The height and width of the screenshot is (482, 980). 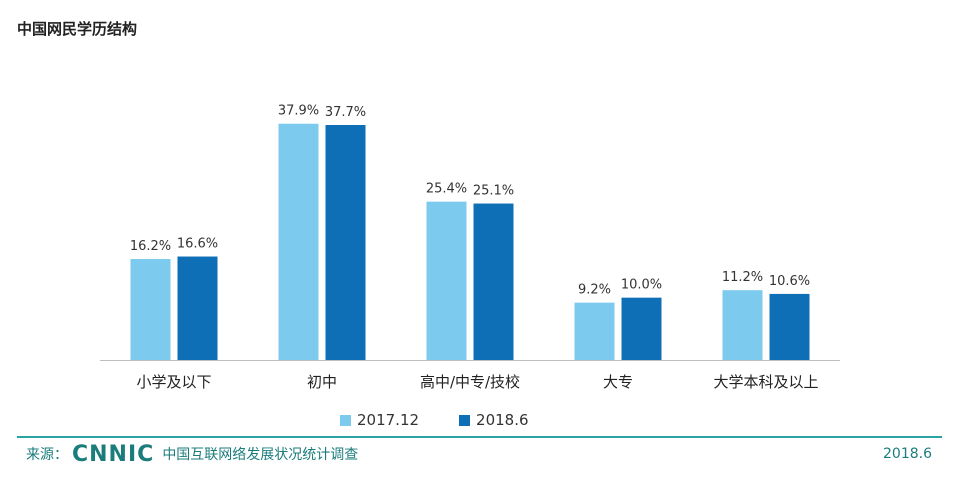 I want to click on data-label: 10.0%, so click(x=641, y=285).